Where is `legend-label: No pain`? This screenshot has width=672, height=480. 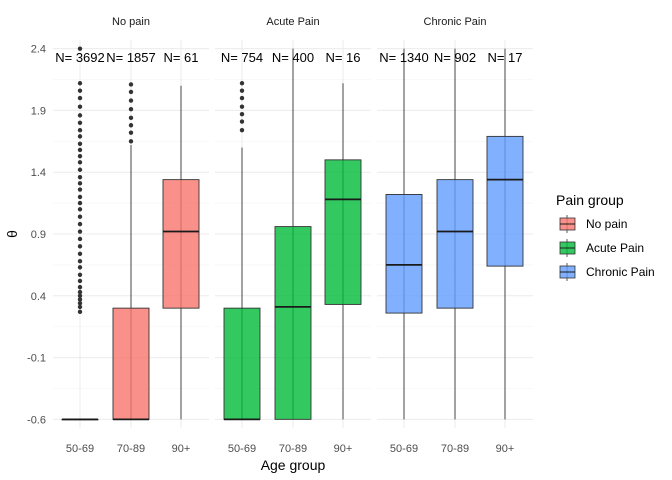
legend-label: No pain is located at coordinates (606, 224).